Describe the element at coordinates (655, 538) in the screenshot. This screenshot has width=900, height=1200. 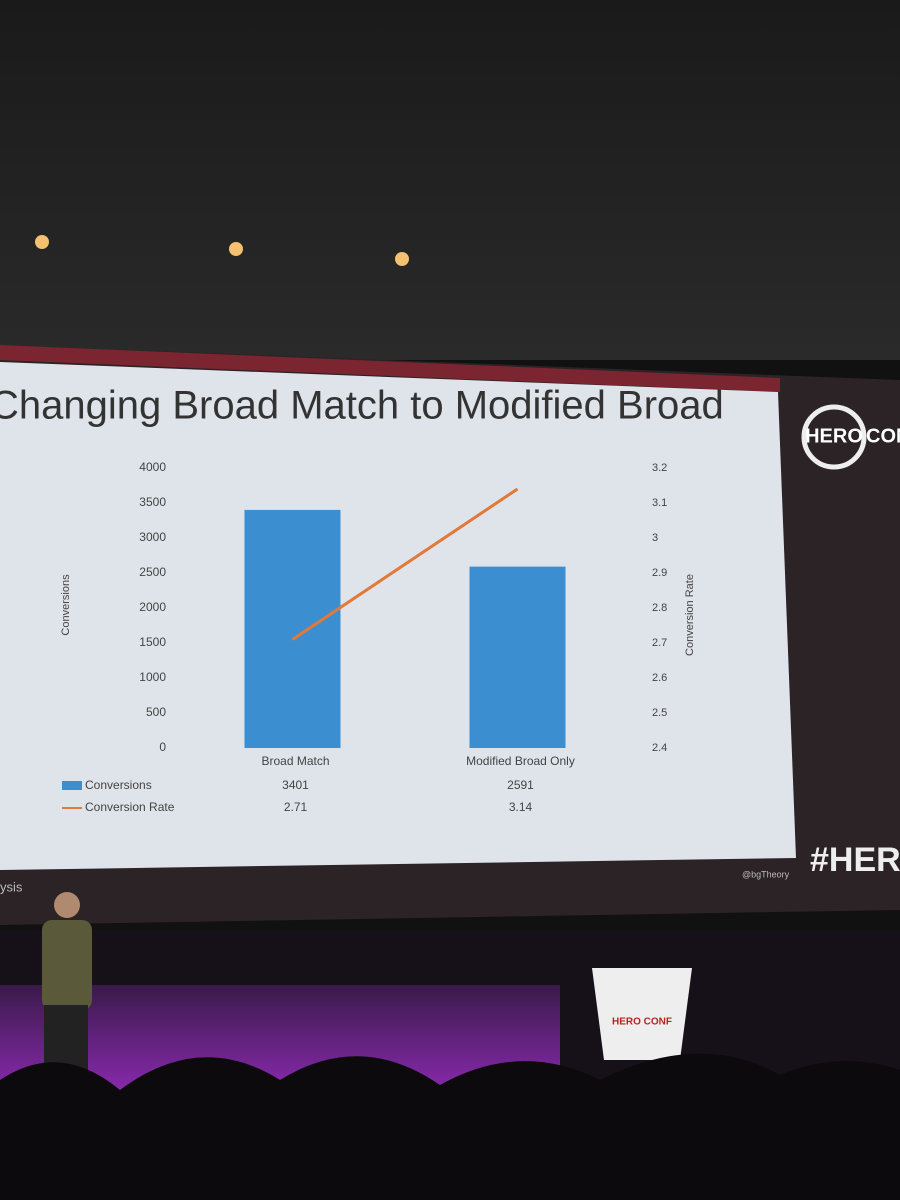
I see `y2-tick-label: 3` at that location.